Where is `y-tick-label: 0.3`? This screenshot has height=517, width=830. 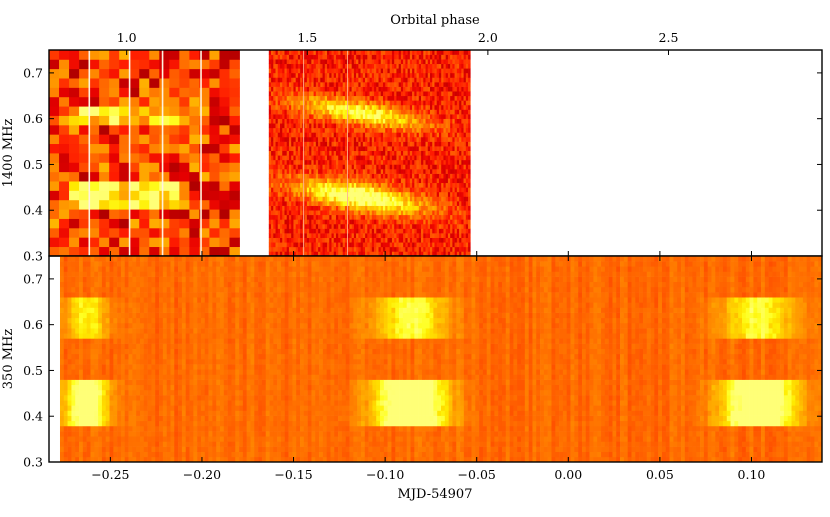 y-tick-label: 0.3 is located at coordinates (33, 256).